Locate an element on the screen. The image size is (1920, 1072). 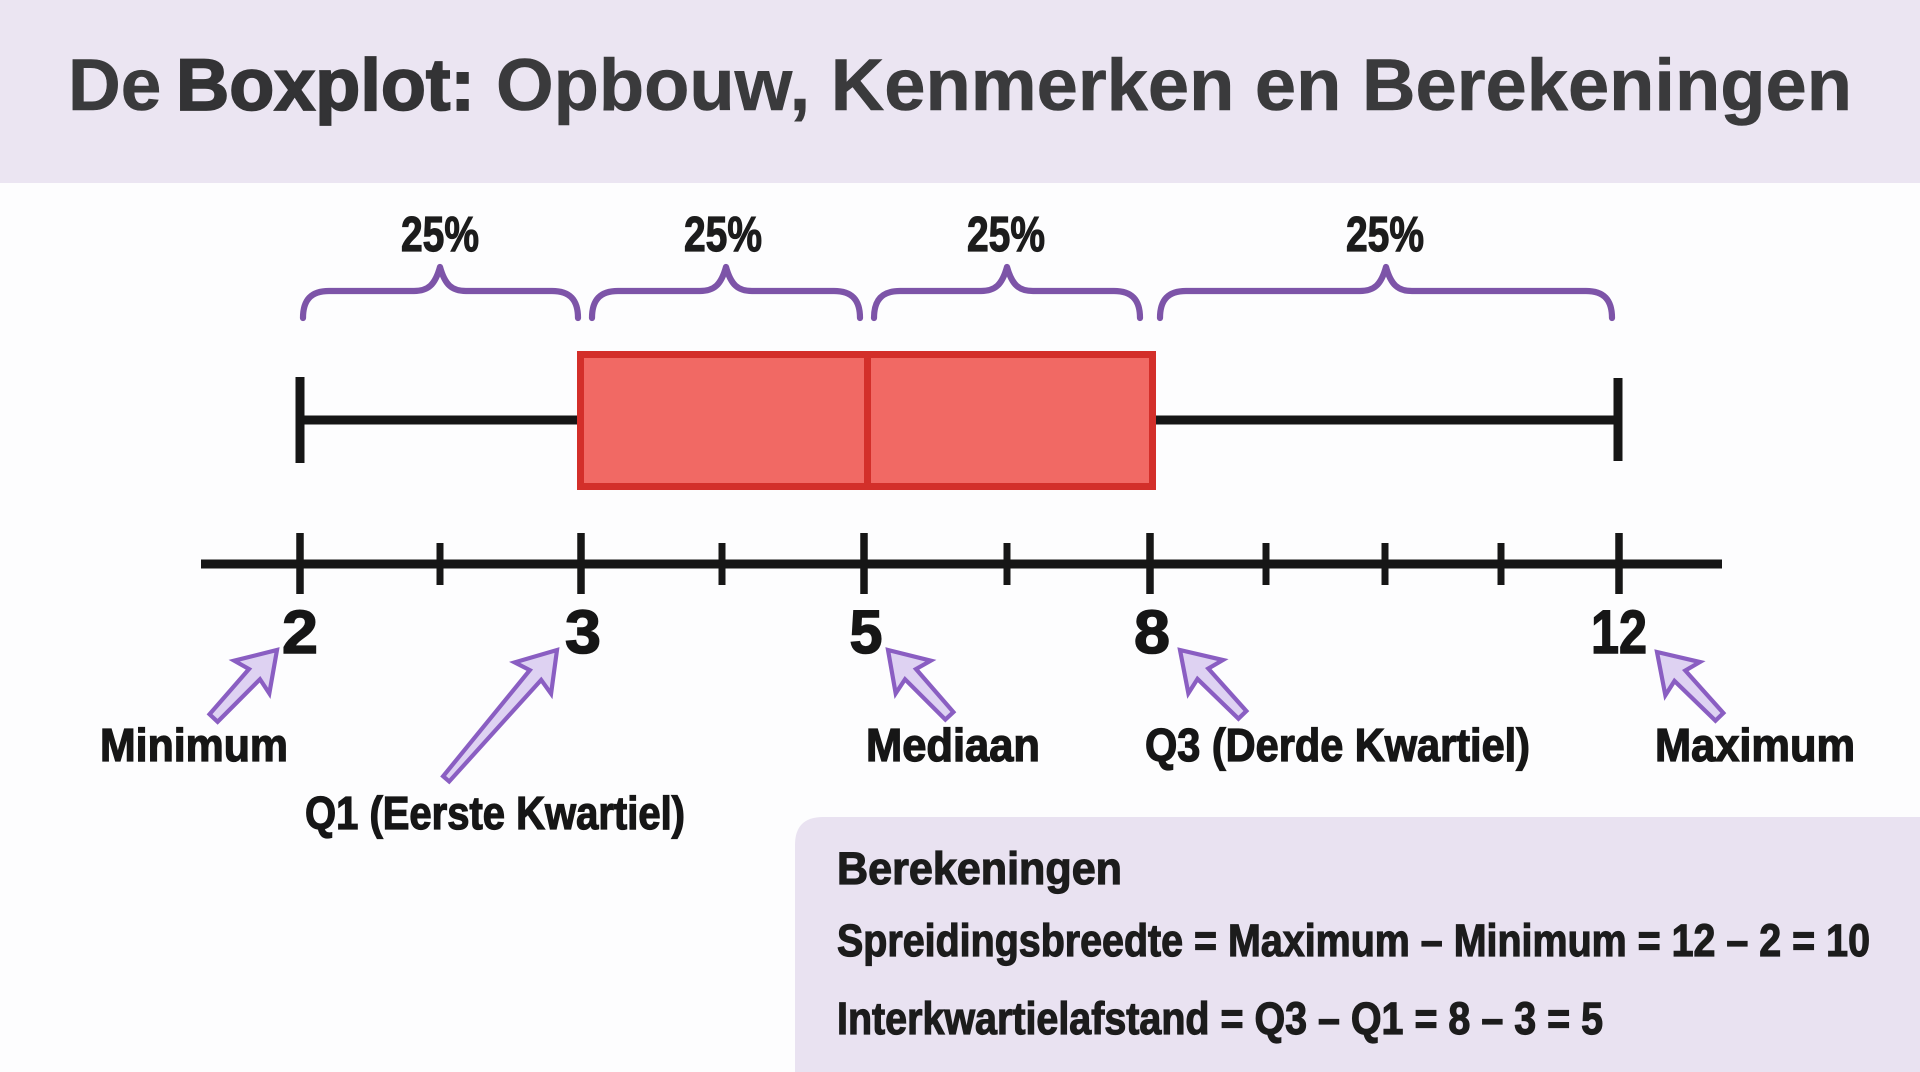
svg-text: Q3 (Derde Kwartiel) is located at coordinates (1337, 745).